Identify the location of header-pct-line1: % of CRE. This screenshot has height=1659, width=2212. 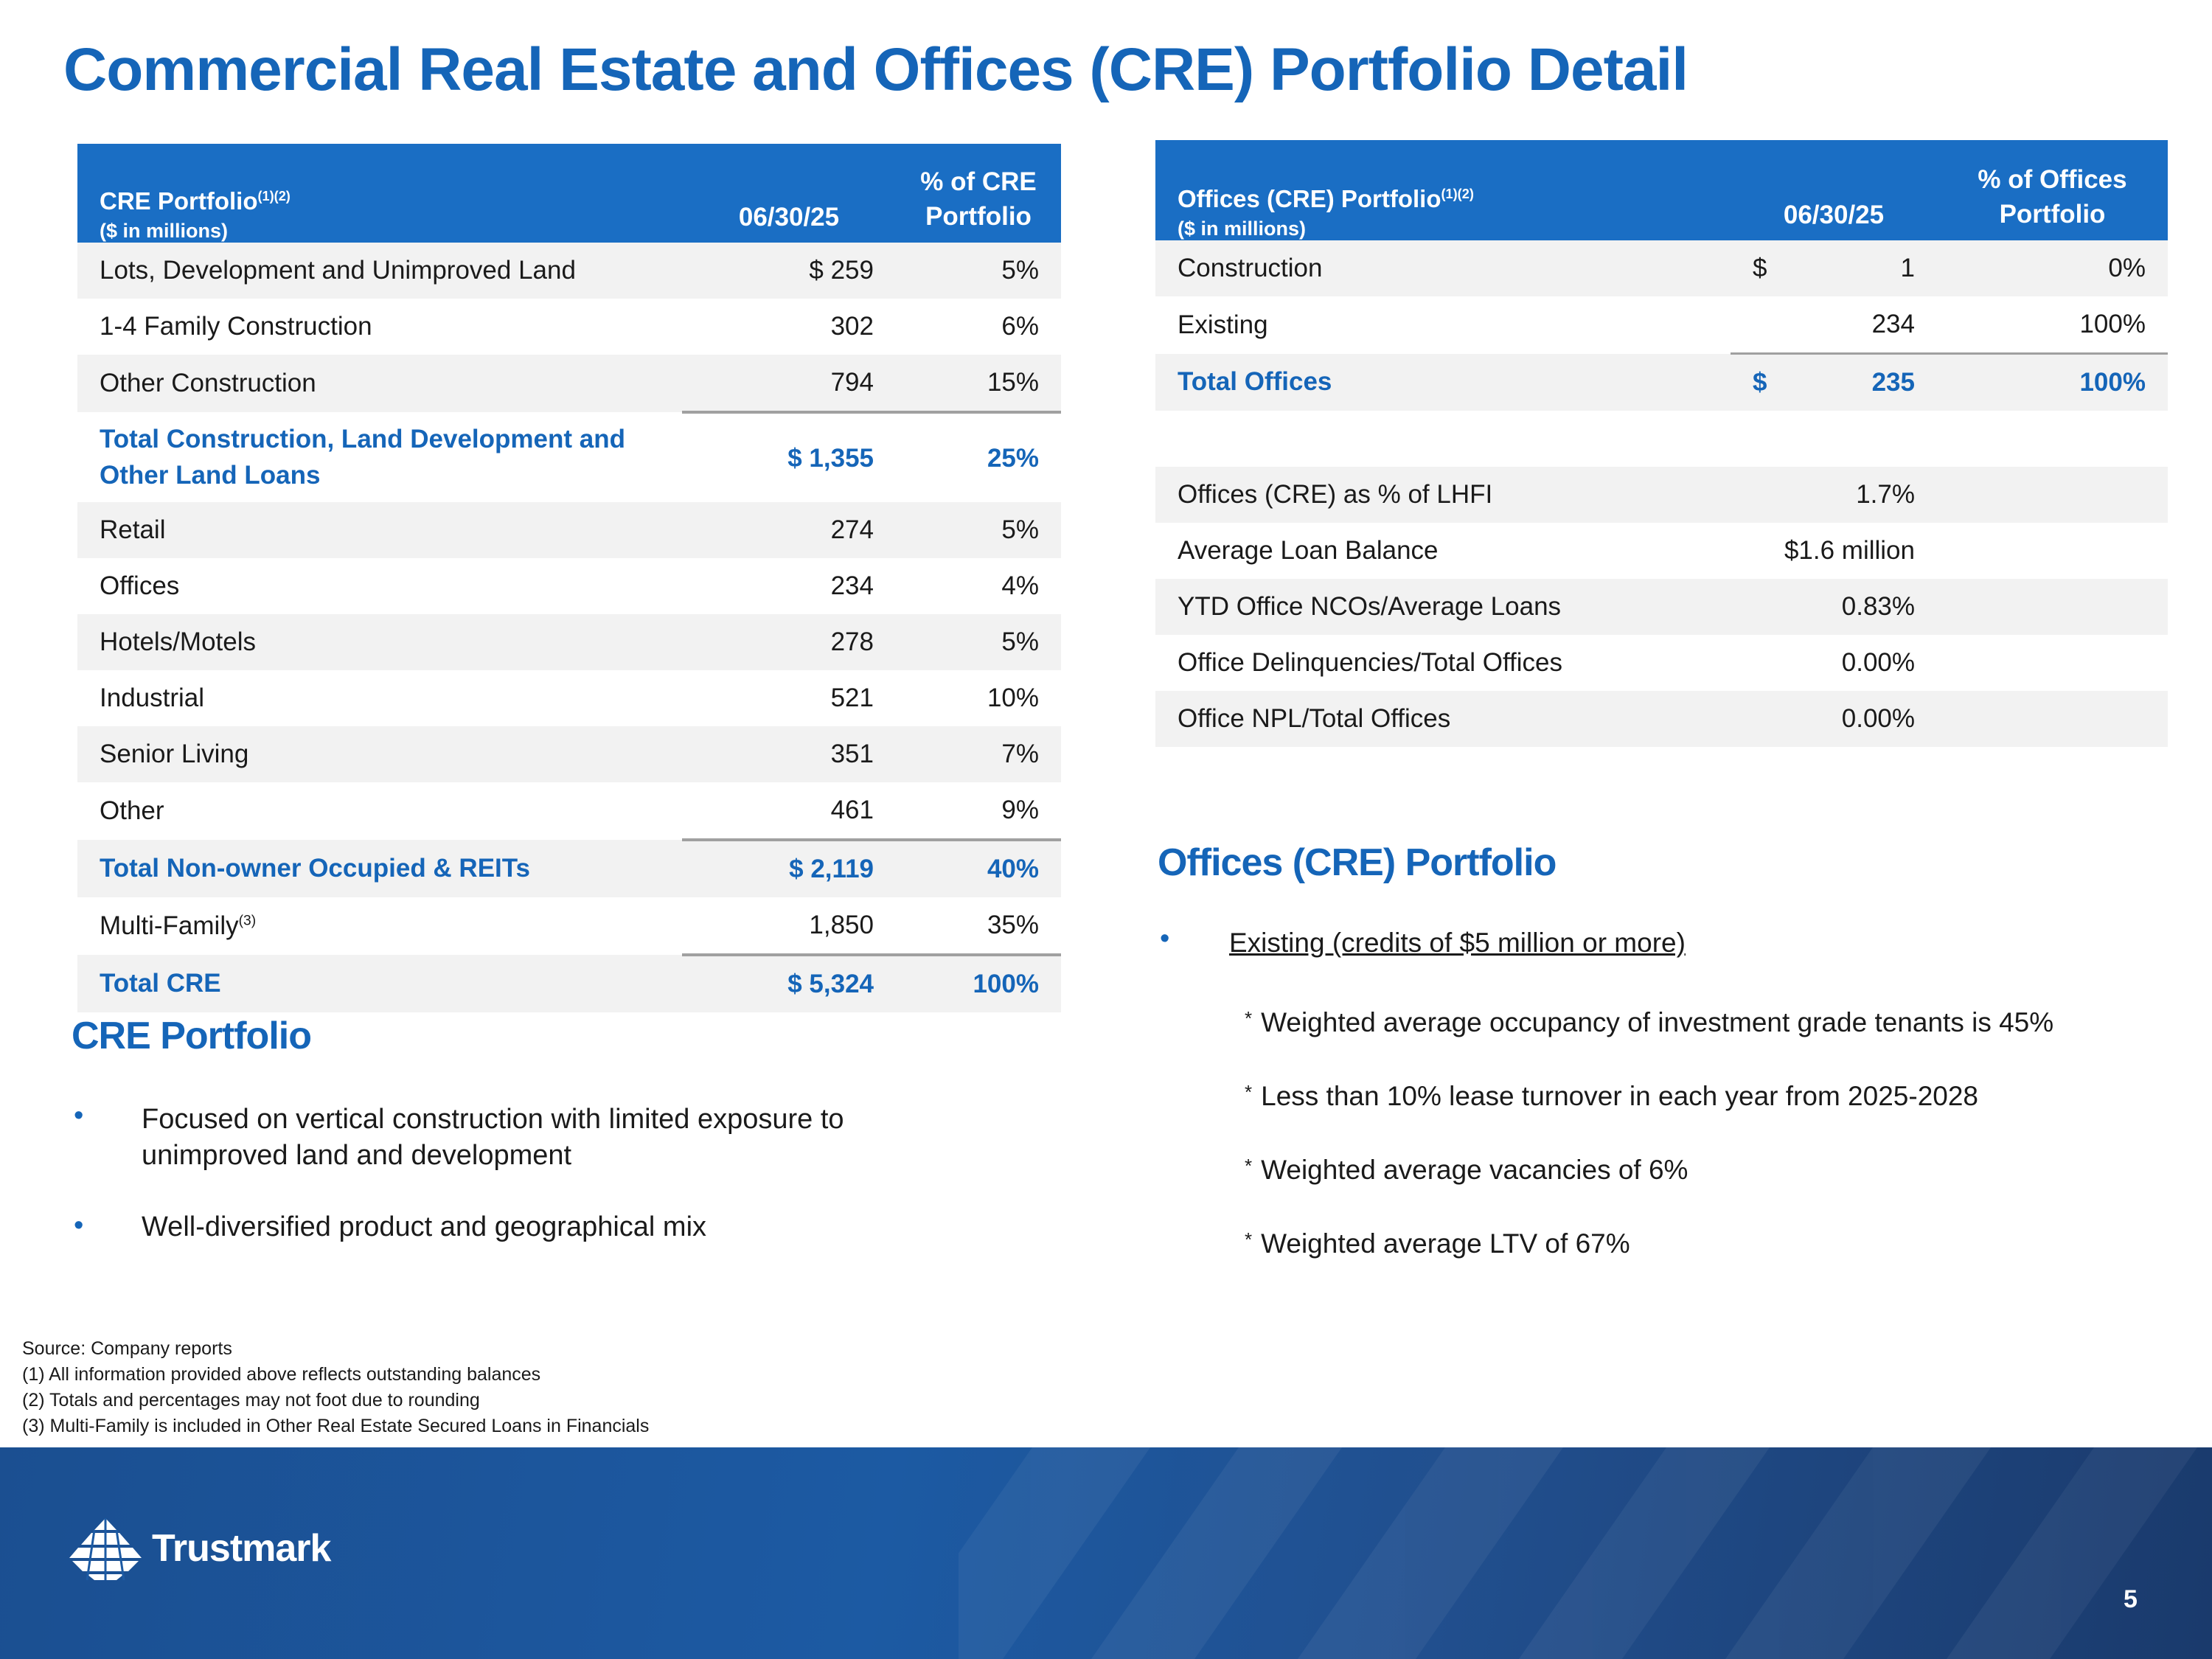
(978, 181).